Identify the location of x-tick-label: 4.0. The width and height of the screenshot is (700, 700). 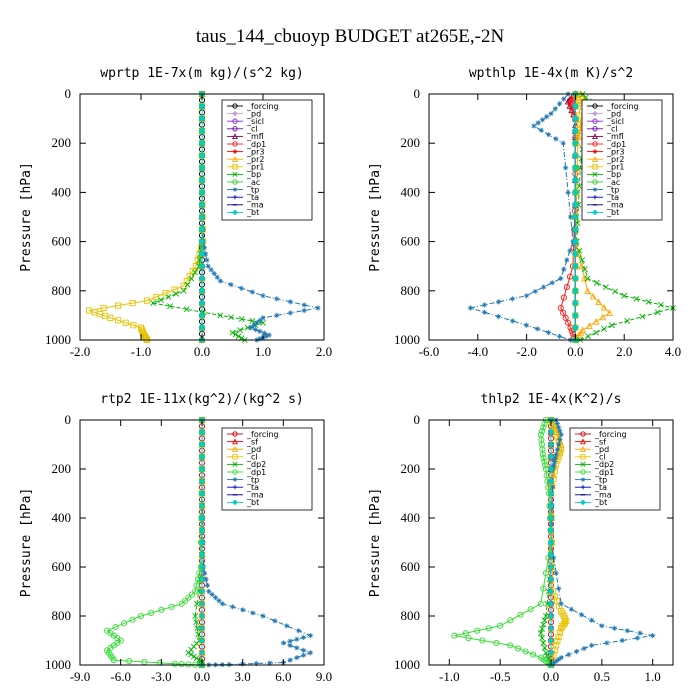
(673, 351).